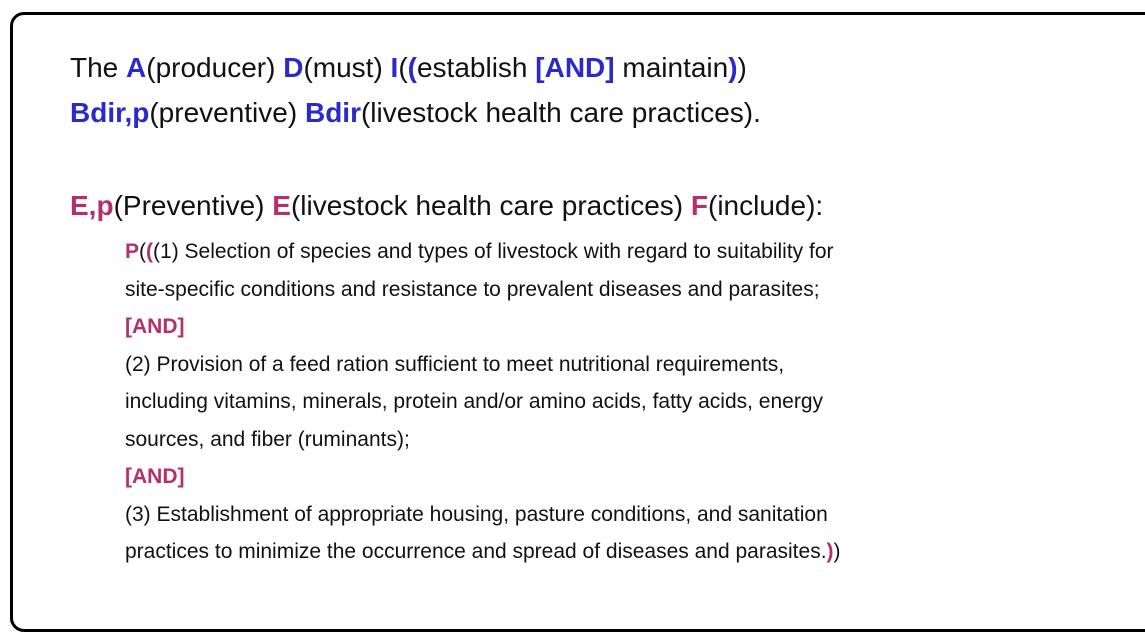 The height and width of the screenshot is (632, 1145). I want to click on tag: P, so click(132, 251).